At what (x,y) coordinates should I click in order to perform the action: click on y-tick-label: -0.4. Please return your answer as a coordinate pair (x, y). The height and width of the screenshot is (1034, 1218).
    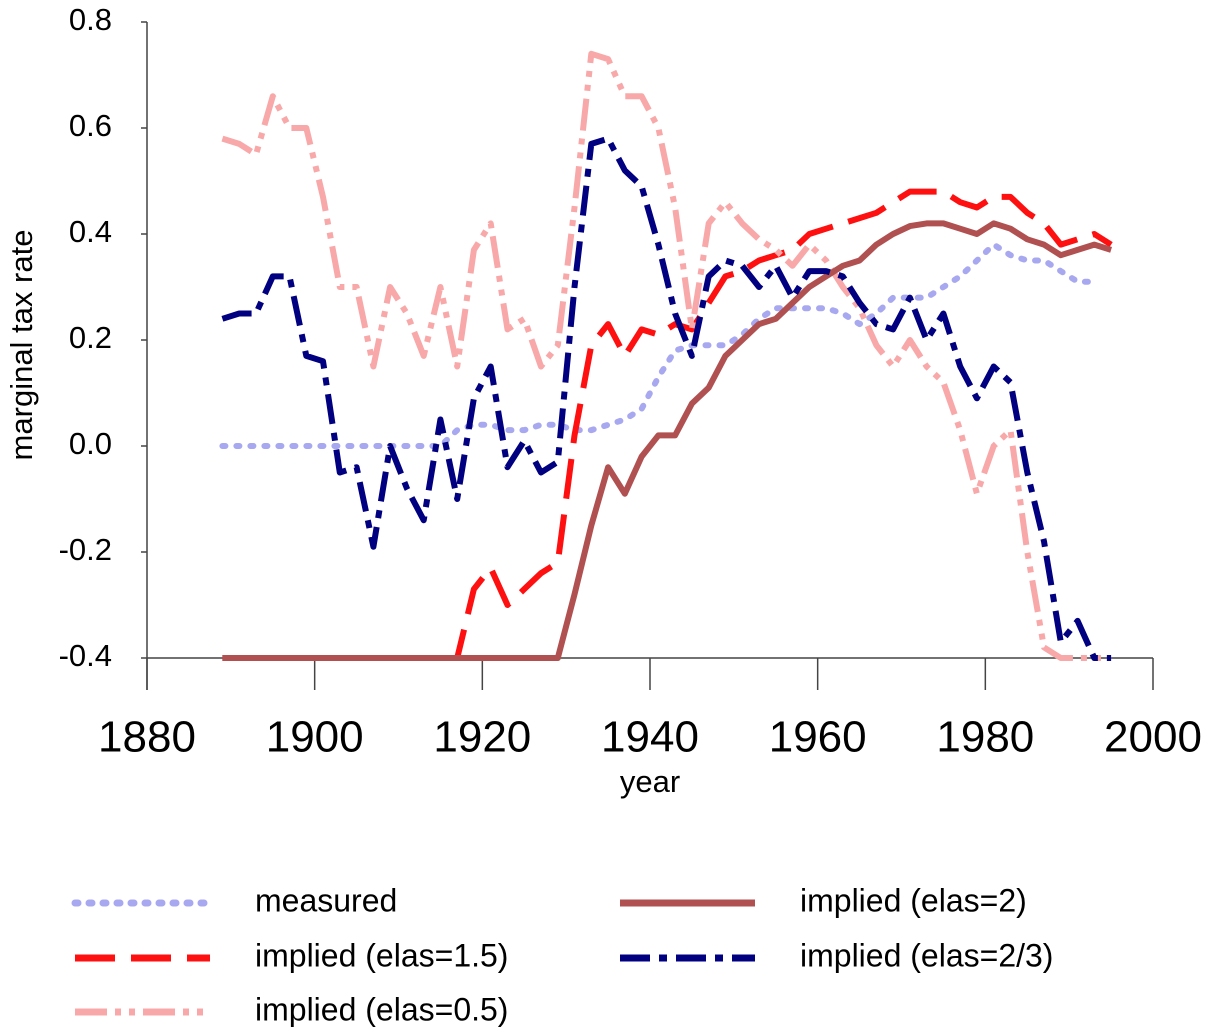
    Looking at the image, I should click on (85, 655).